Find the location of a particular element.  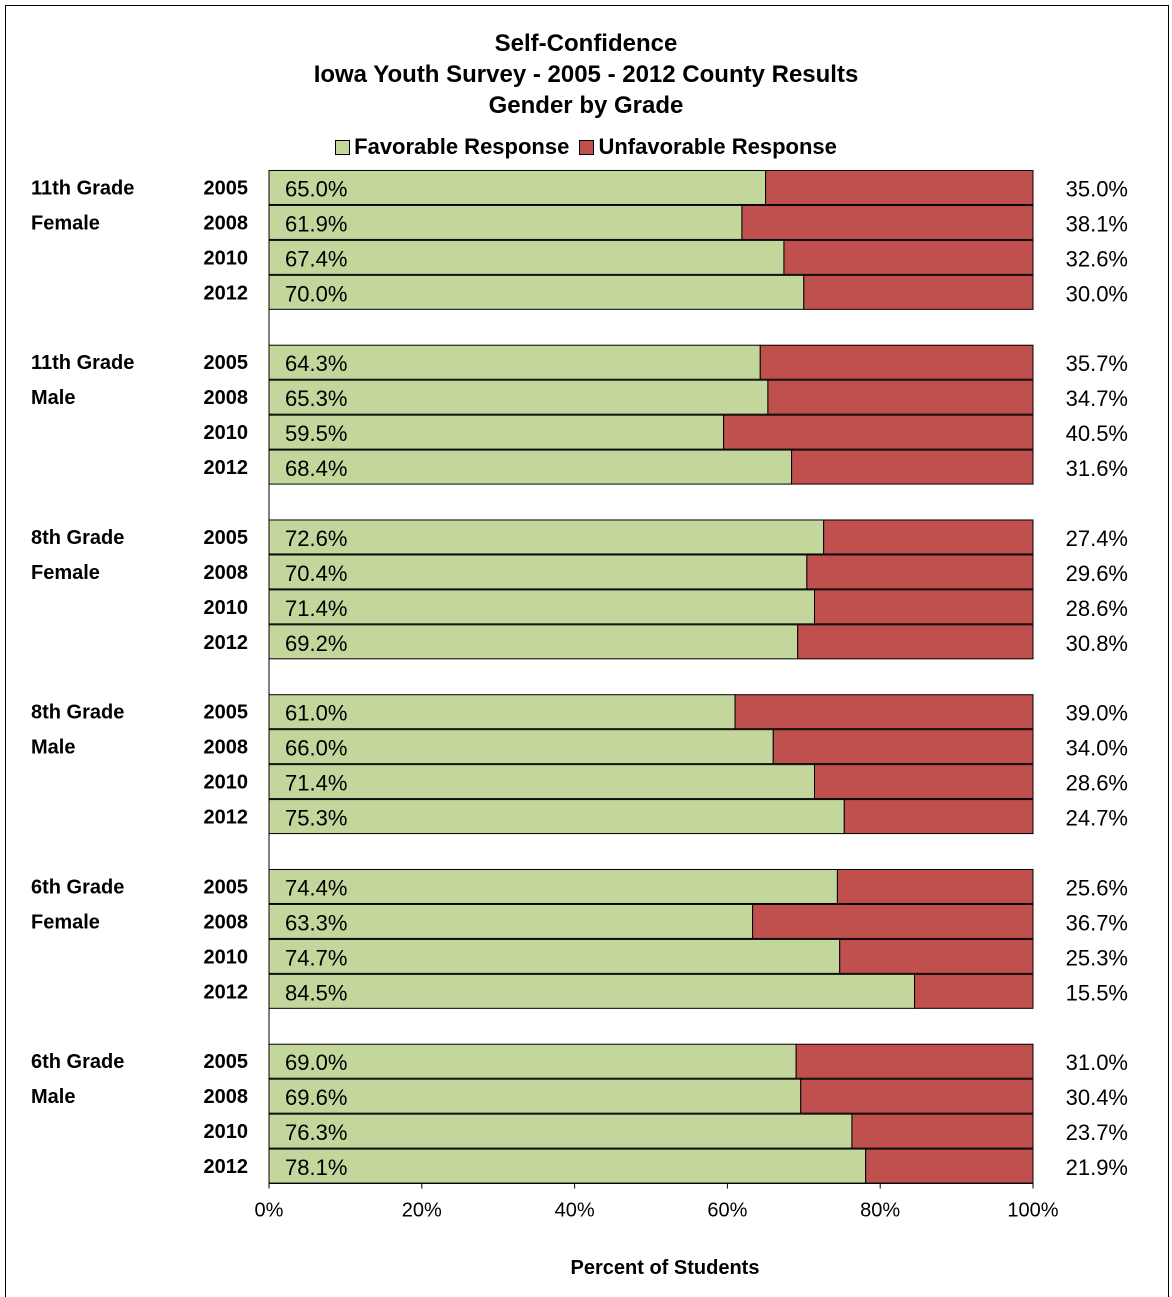

data-label-unfavorable: 31.0% is located at coordinates (1097, 1062).